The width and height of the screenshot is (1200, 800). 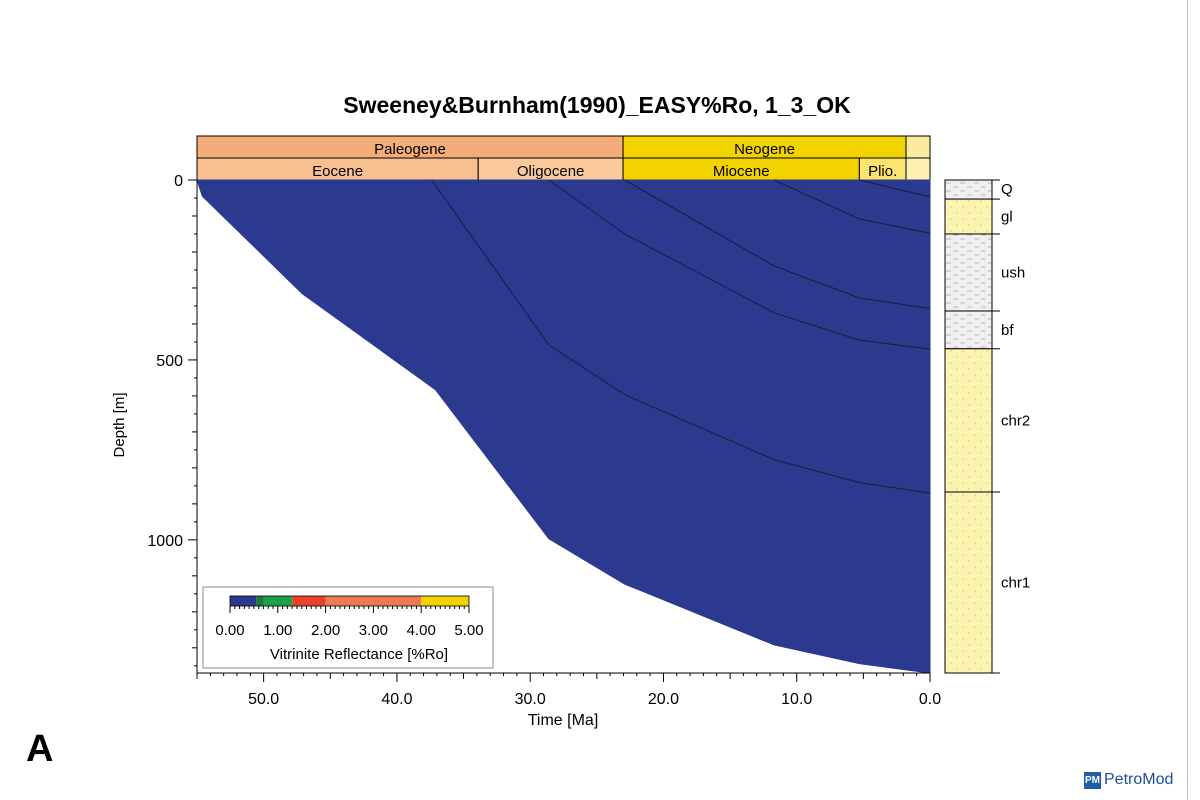 What do you see at coordinates (918, 147) in the screenshot?
I see `period-band` at bounding box center [918, 147].